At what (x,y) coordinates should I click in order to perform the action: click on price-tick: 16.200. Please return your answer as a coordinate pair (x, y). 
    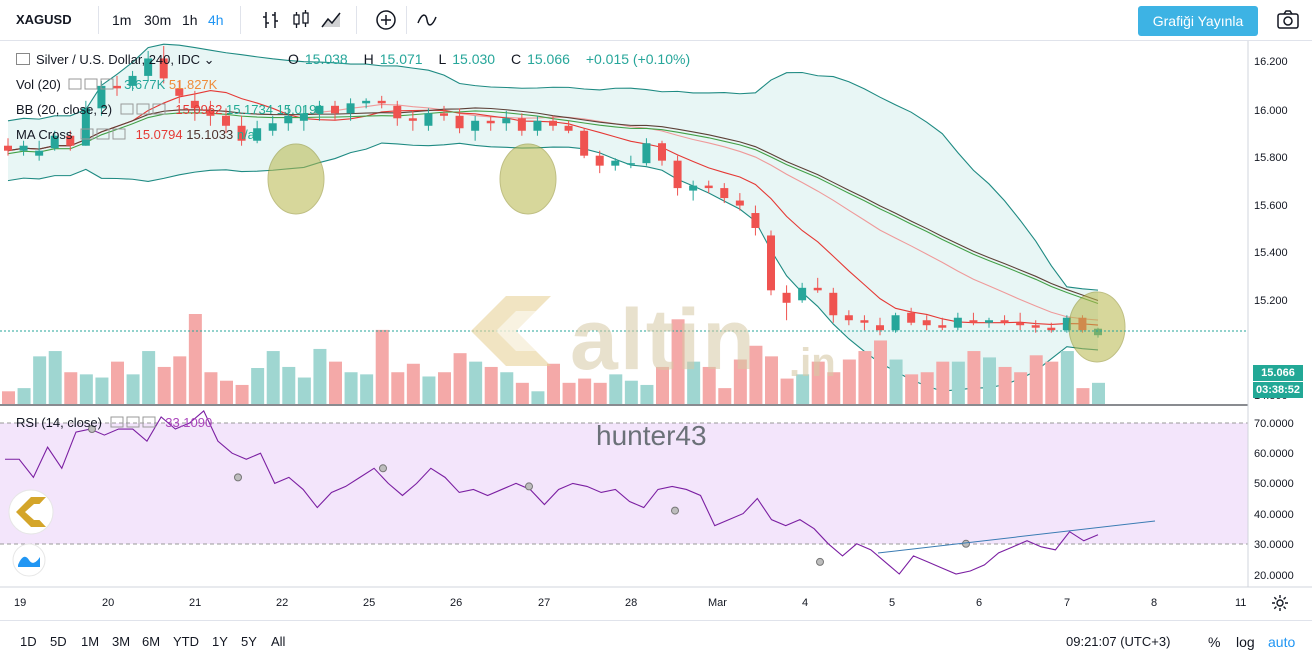
    Looking at the image, I should click on (1271, 62).